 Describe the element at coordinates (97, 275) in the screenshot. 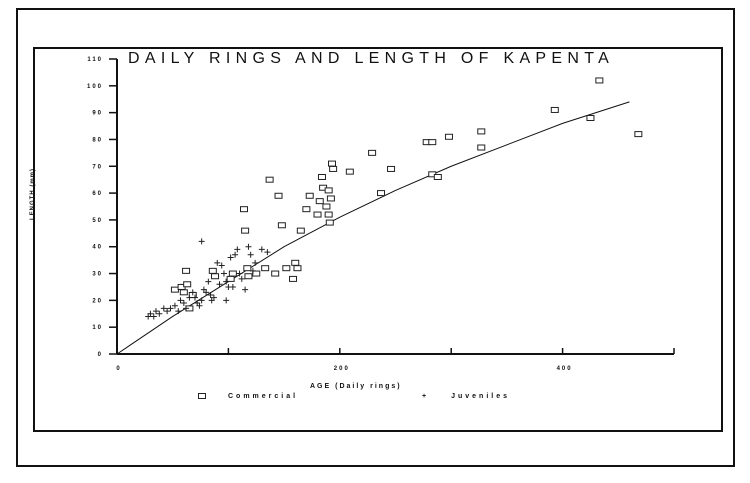

I see `y-tick-label: 30` at that location.